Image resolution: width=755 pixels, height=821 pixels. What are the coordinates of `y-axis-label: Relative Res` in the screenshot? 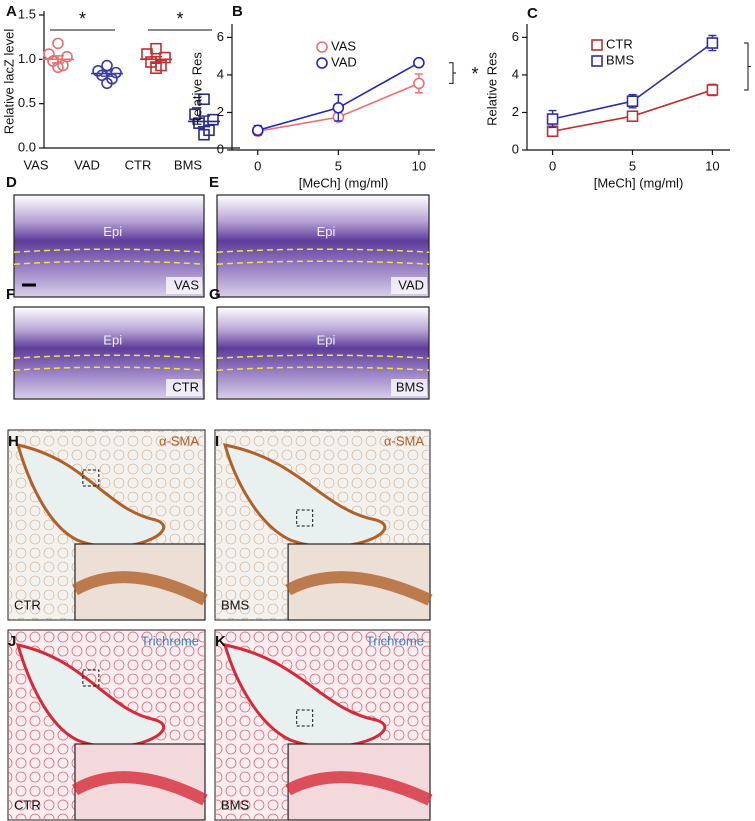 It's located at (196, 89).